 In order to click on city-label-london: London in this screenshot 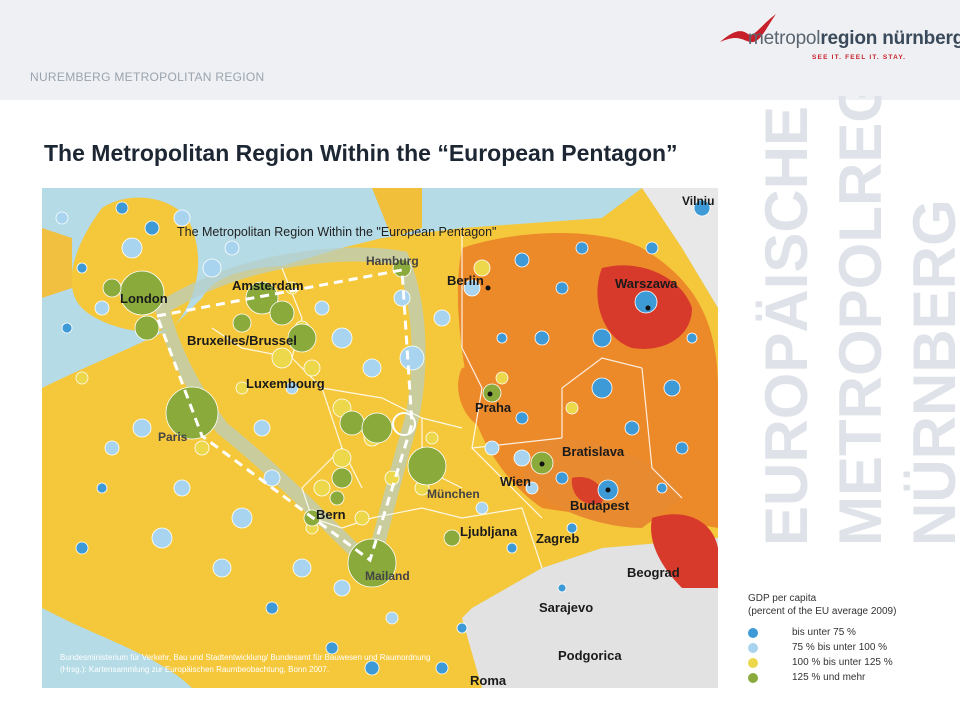, I will do `click(144, 298)`.